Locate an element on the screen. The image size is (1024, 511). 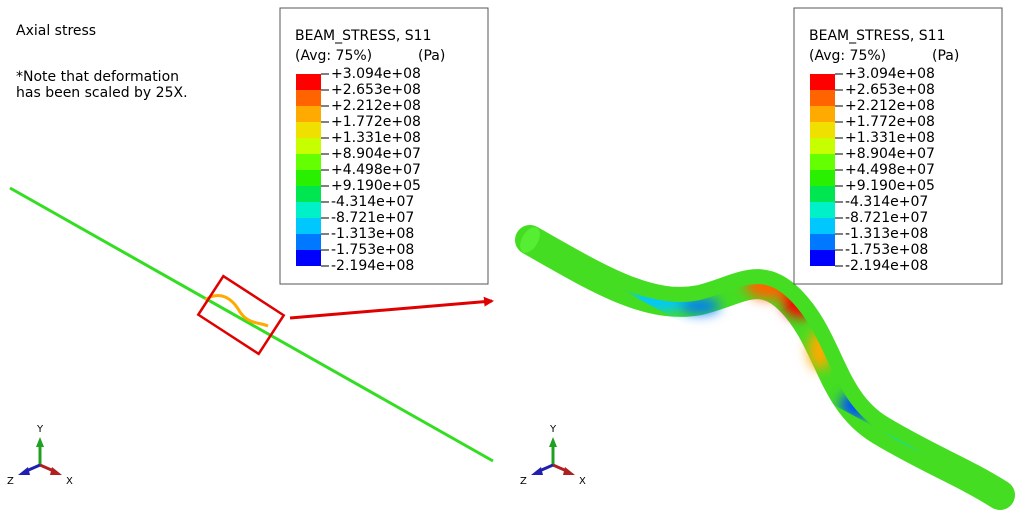
title: Axial stress is located at coordinates (56, 31).